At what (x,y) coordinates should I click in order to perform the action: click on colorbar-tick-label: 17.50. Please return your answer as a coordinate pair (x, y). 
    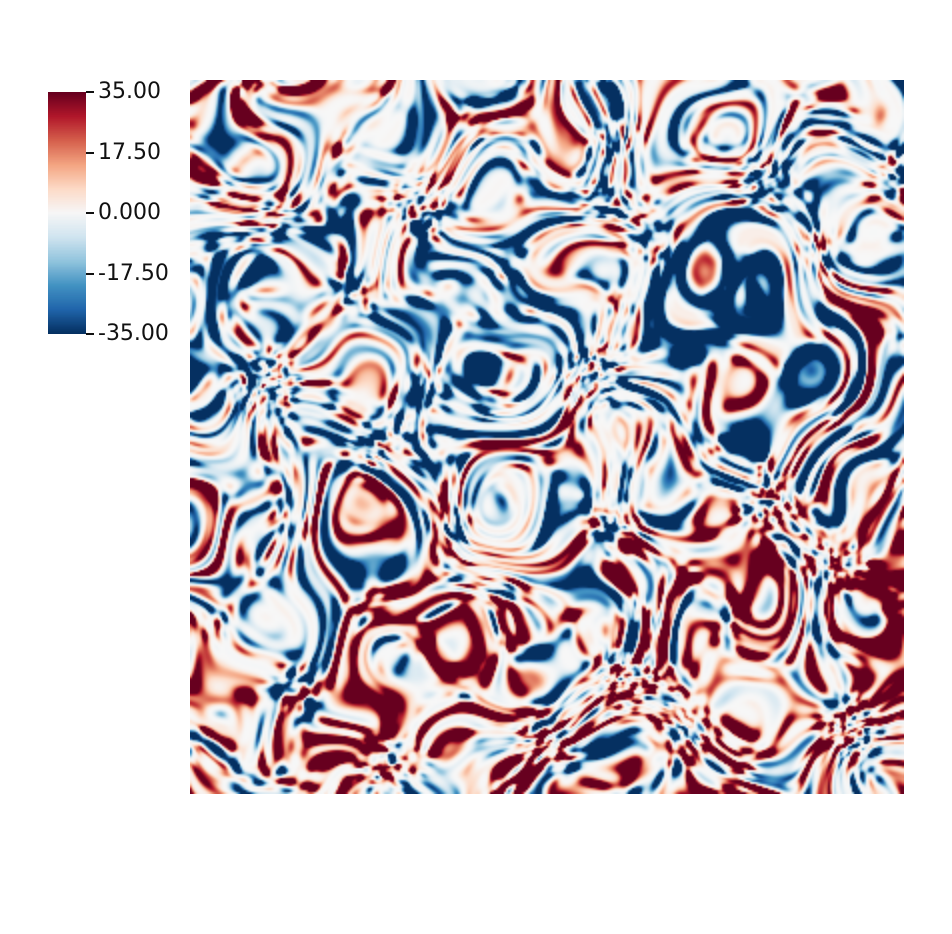
    Looking at the image, I should click on (129, 152).